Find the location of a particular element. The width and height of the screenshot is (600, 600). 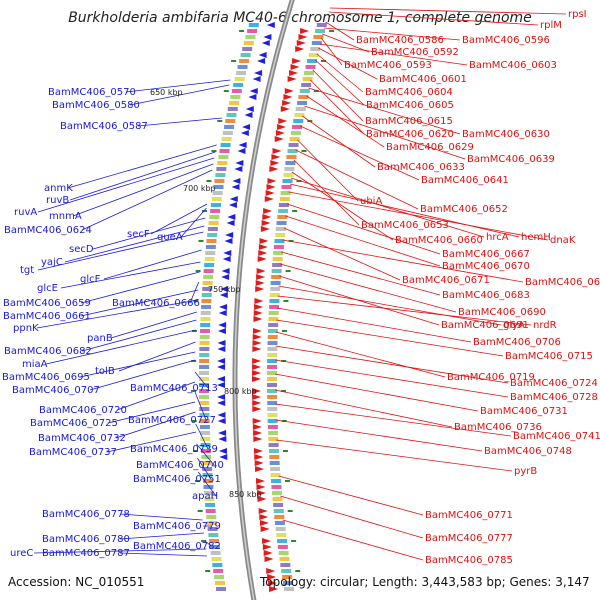

left-gene-label: BamMC406_0778 is located at coordinates (86, 514).